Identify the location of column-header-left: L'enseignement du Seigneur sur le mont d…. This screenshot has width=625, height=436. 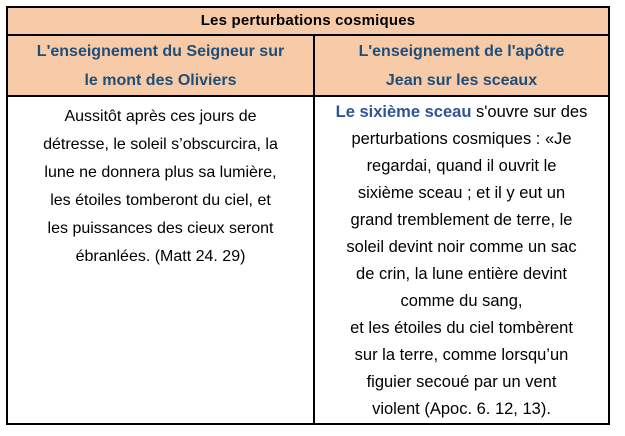
(161, 65).